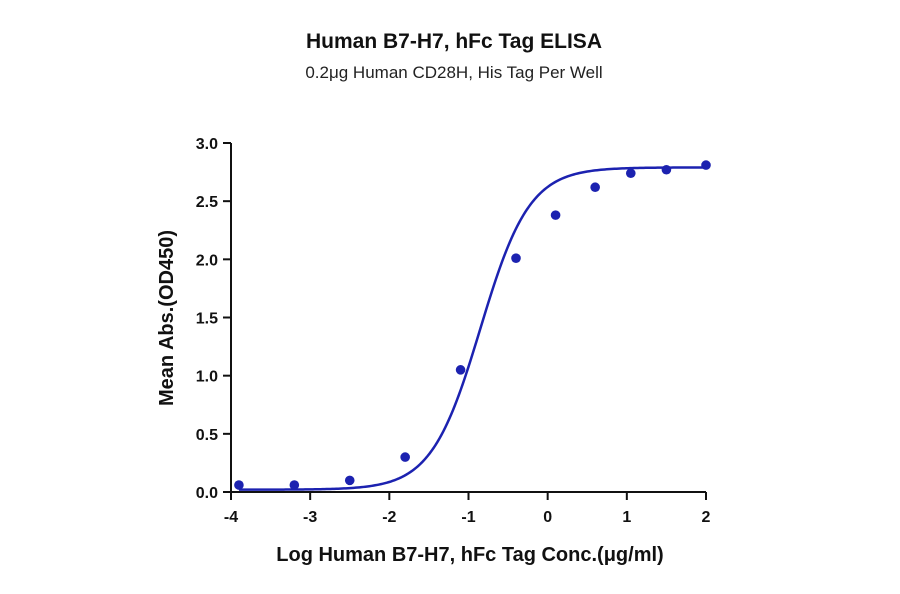  Describe the element at coordinates (547, 517) in the screenshot. I see `x-tick-label: 0` at that location.